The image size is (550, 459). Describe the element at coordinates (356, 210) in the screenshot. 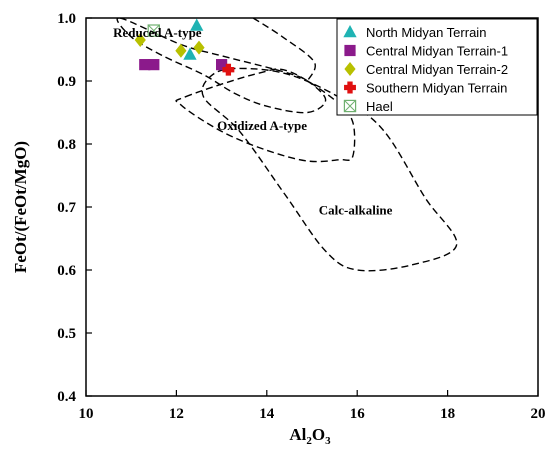

I see `field-label-calc-alkaline: Calc-alkaline` at that location.